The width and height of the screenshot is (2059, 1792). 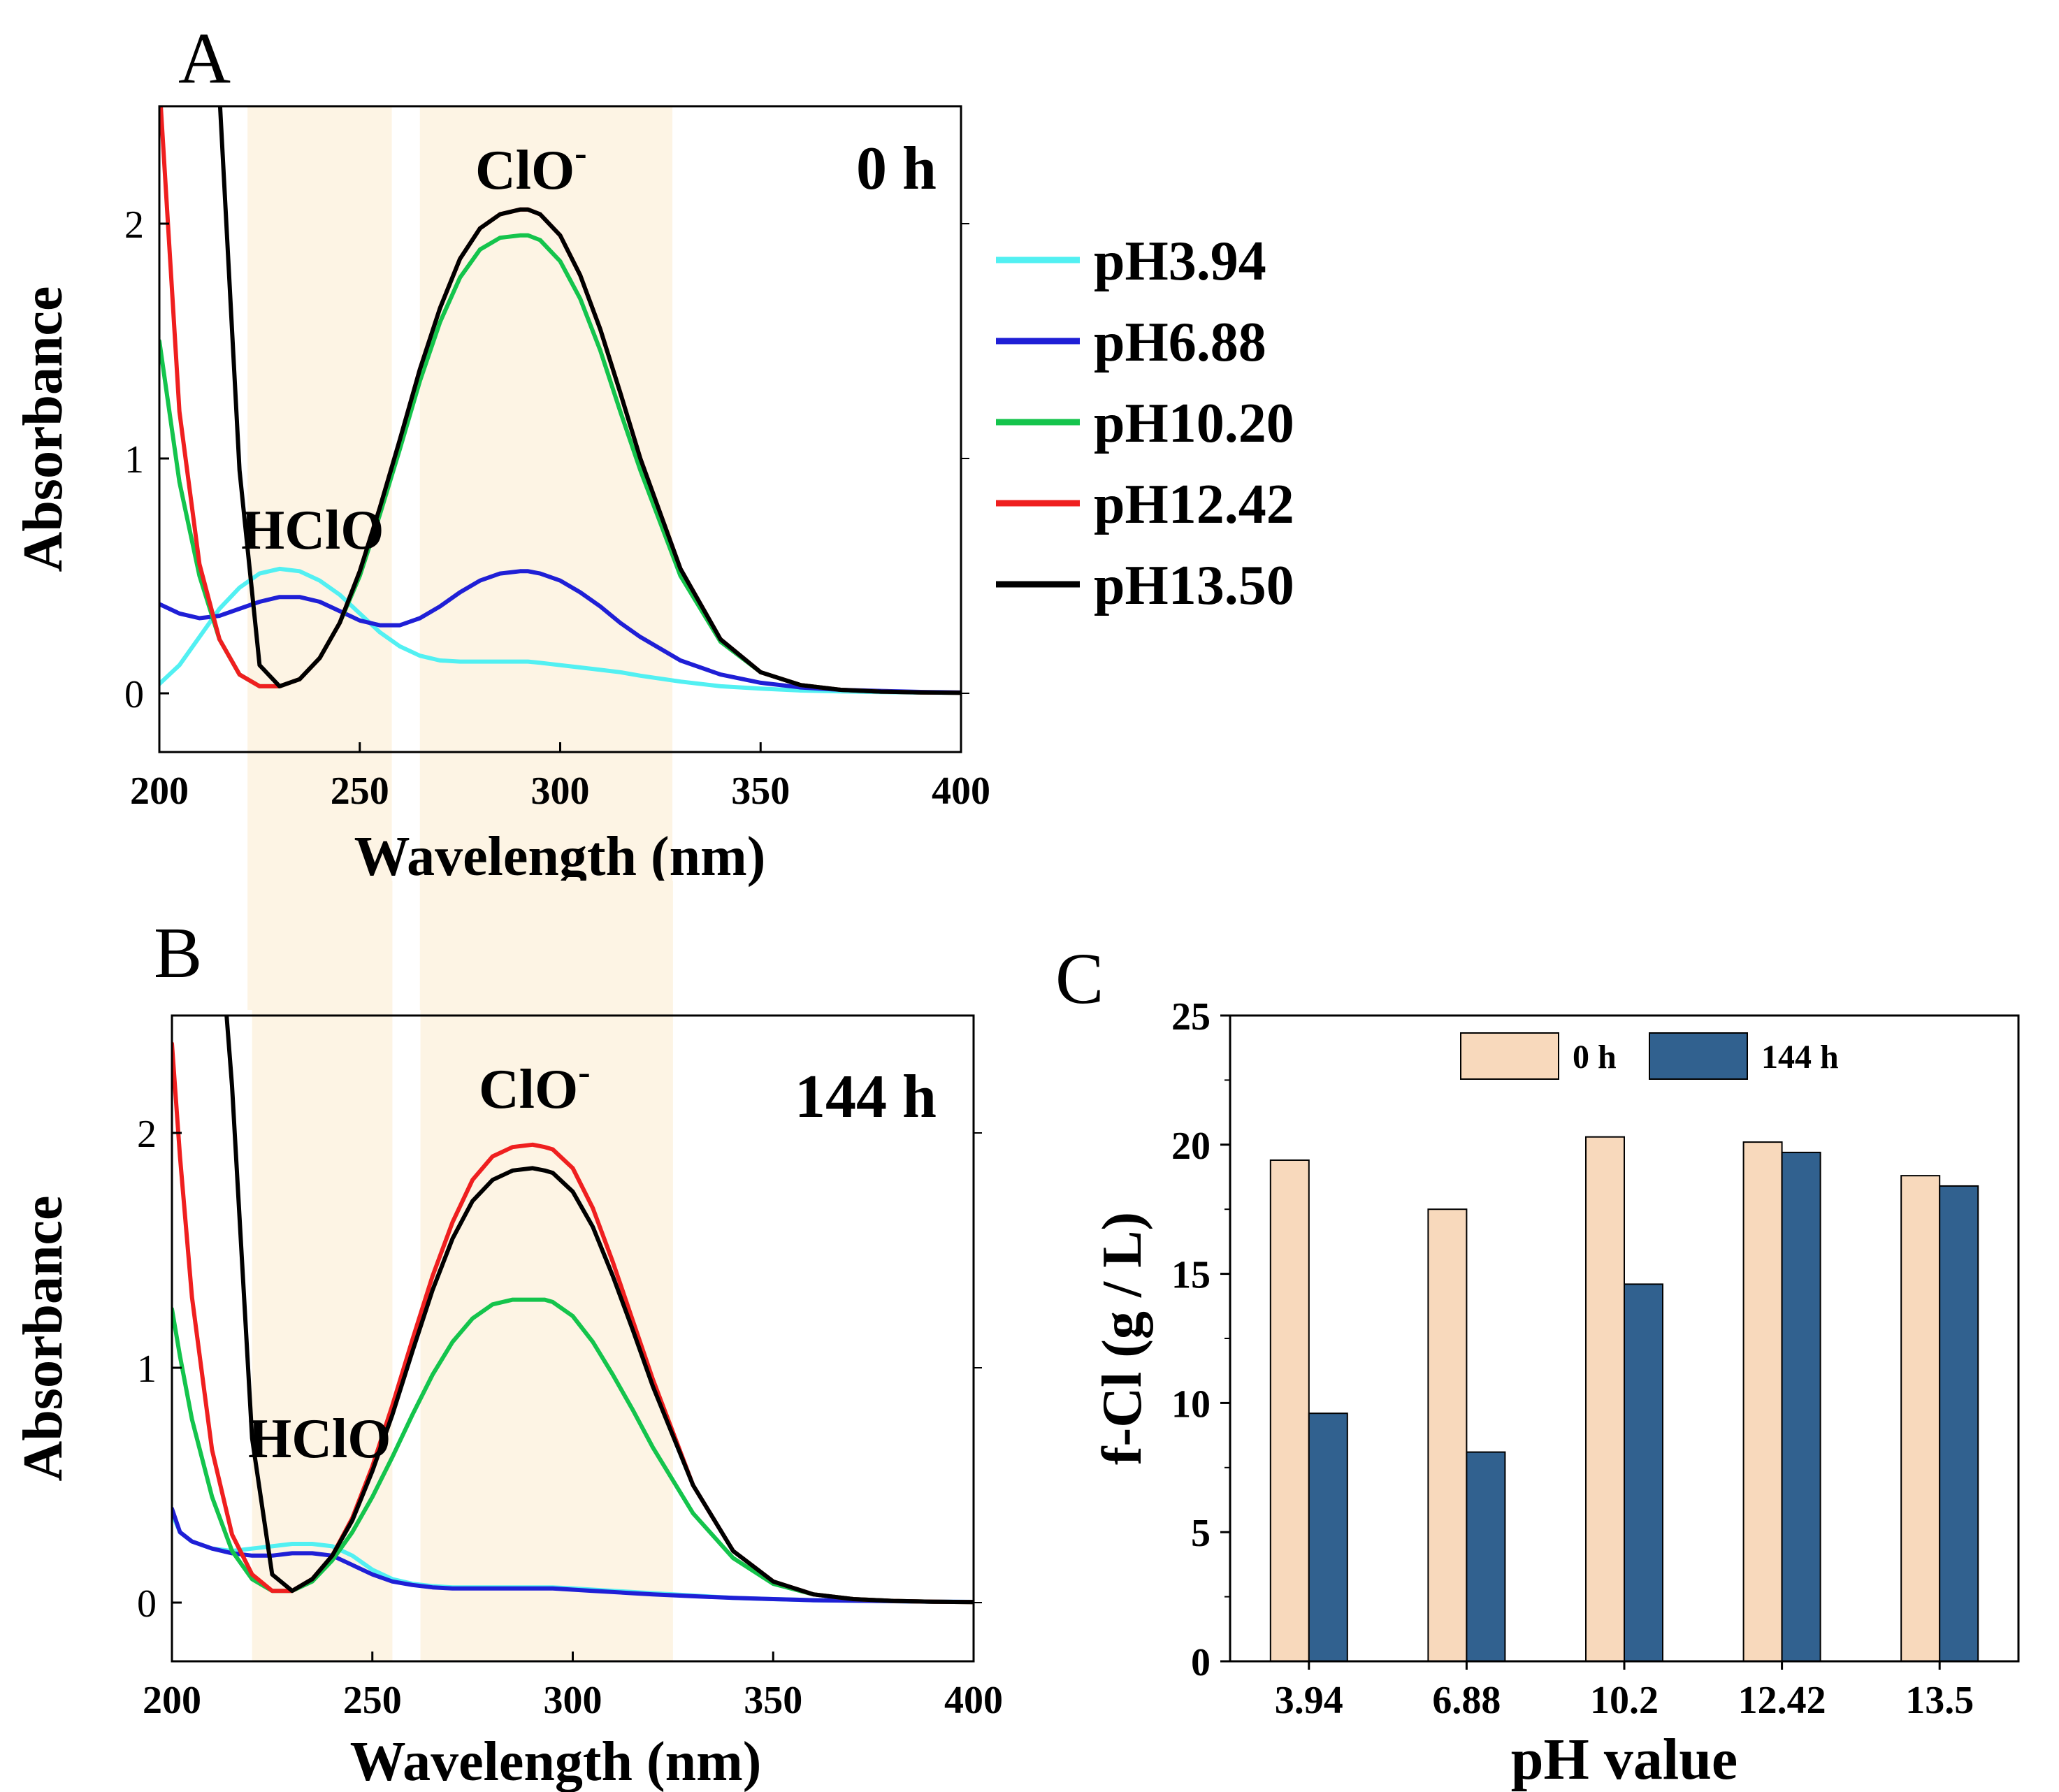 I want to click on panel-a-xtick-label-250: 250, so click(x=360, y=791).